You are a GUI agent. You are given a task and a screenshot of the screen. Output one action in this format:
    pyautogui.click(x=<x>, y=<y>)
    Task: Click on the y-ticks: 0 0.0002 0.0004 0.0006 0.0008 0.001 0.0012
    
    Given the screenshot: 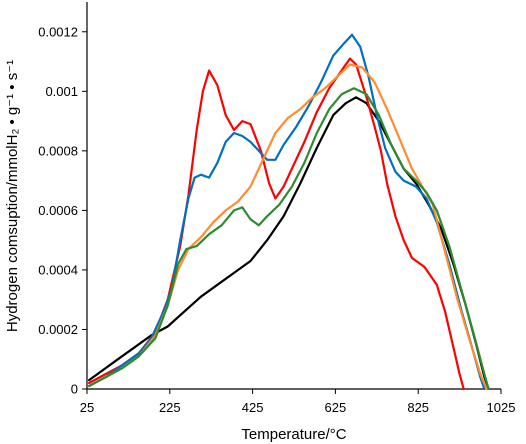 What is the action you would take?
    pyautogui.click(x=62, y=210)
    